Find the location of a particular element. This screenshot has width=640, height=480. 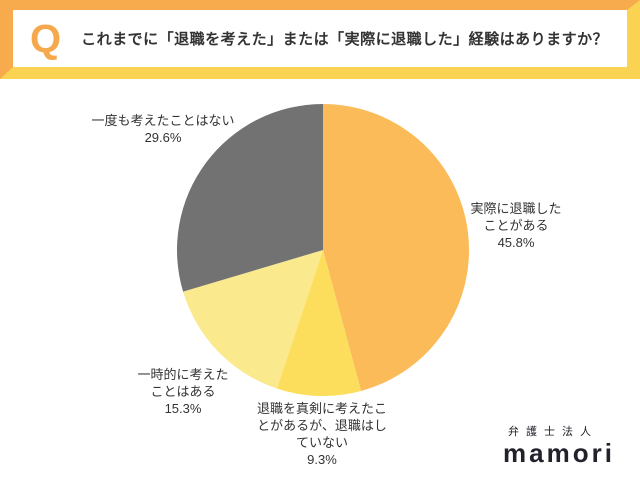

question-text: これまでに「退職を考えた」または「実際に退職した」経験はありますか？ is located at coordinates (345, 39).